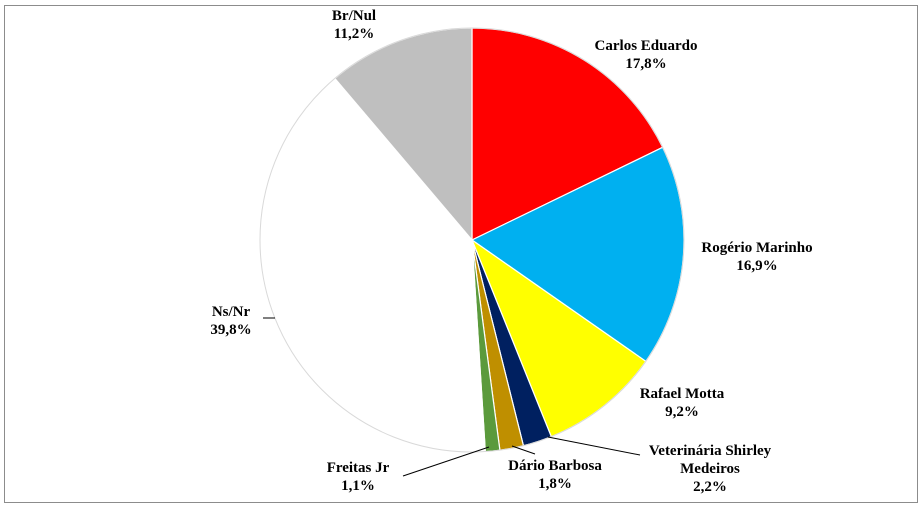 The width and height of the screenshot is (924, 523). I want to click on leader-lines, so click(452, 397).